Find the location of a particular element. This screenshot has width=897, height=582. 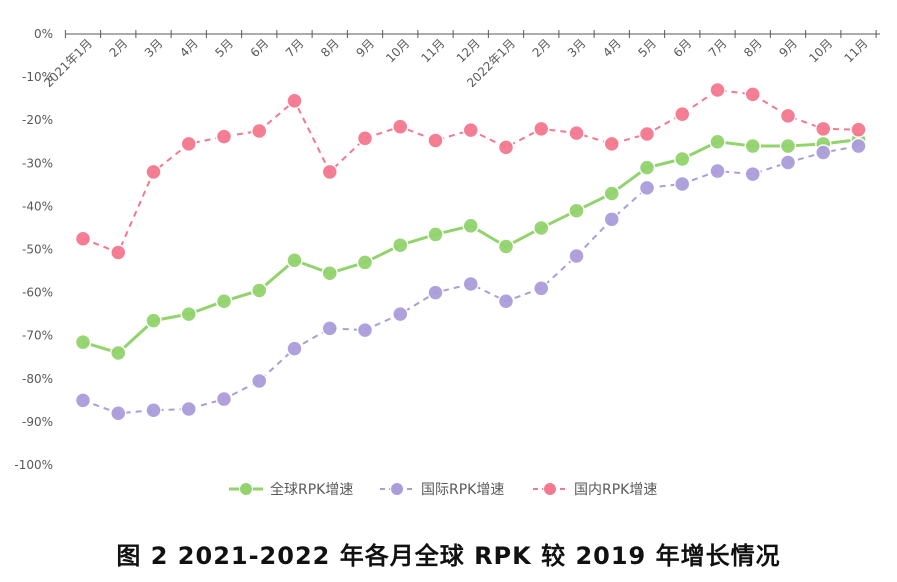

y-tick-label: -90% is located at coordinates (37, 422).